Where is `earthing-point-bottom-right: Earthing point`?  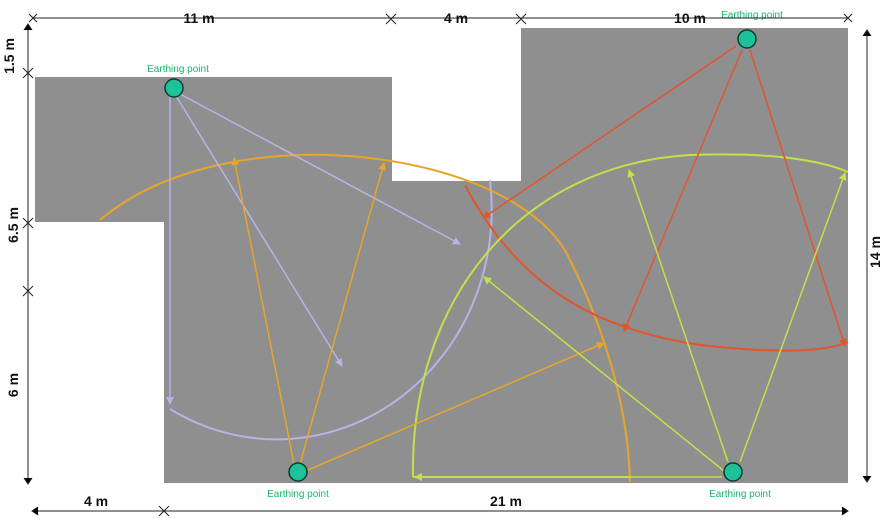
earthing-point-bottom-right: Earthing point is located at coordinates (740, 481).